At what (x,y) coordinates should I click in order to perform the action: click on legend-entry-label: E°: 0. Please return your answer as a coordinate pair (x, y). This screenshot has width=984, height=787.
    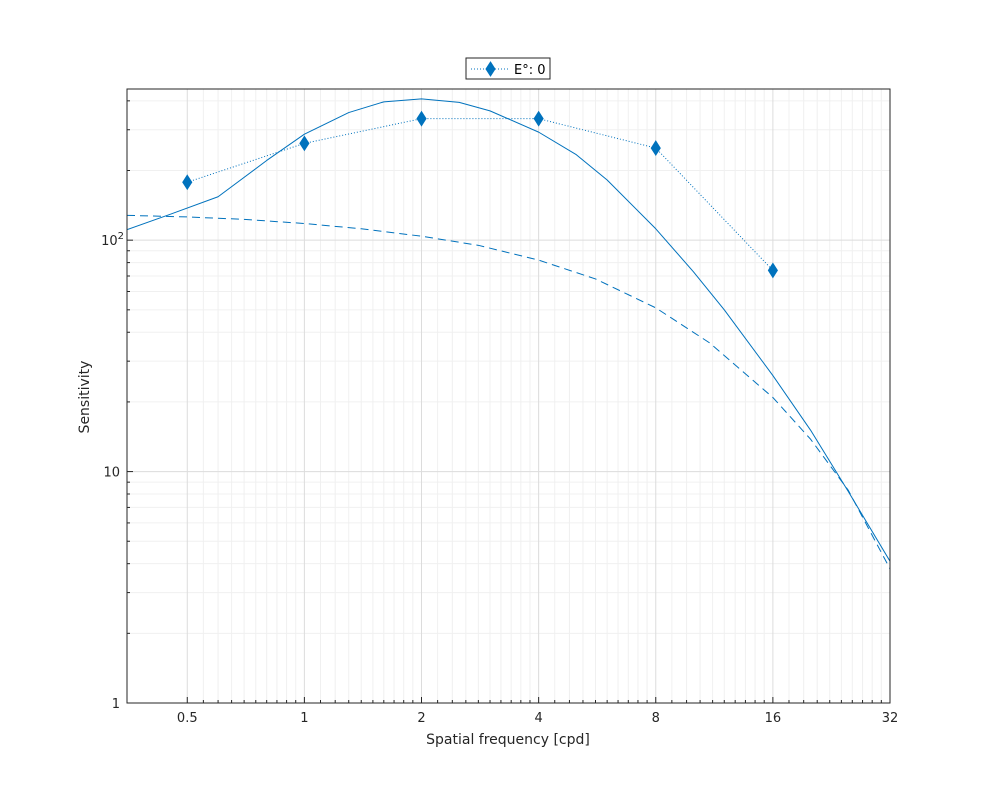
    Looking at the image, I should click on (530, 70).